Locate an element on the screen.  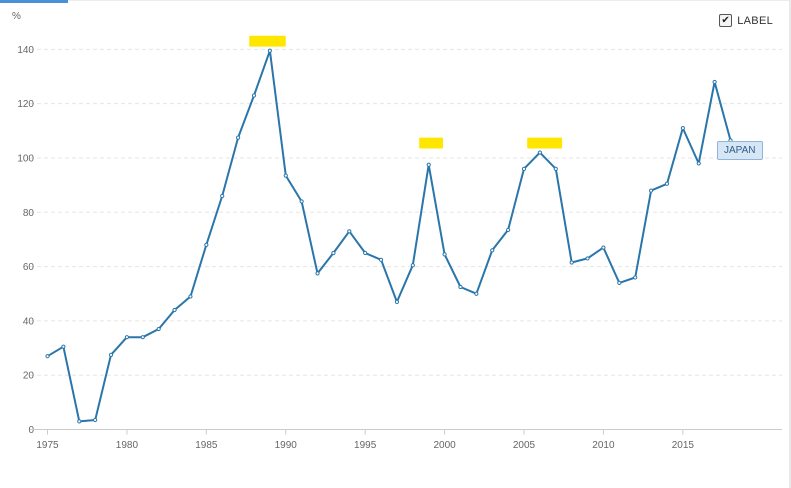
legend-label: LABEL is located at coordinates (755, 20).